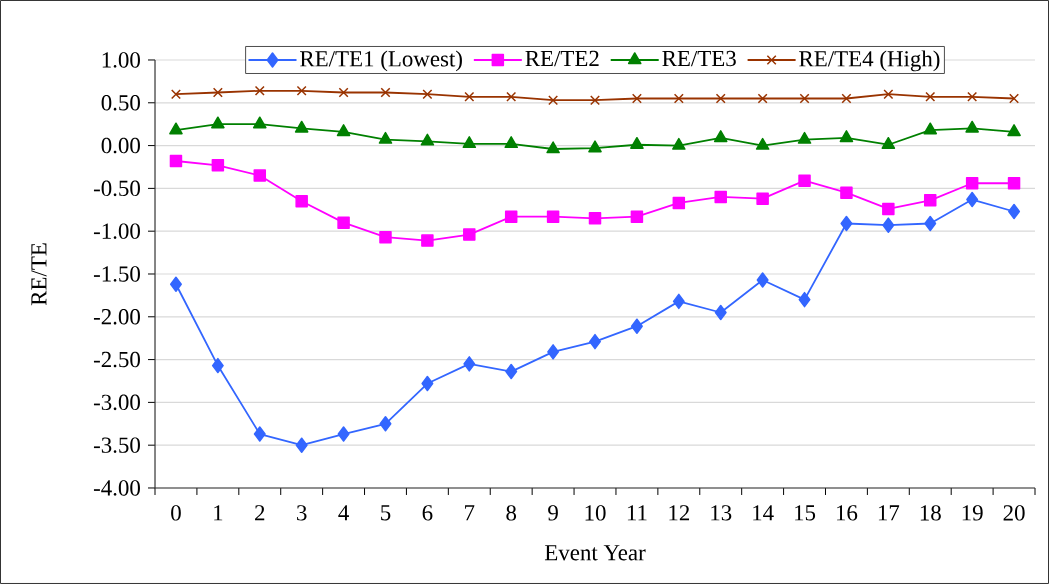 The width and height of the screenshot is (1049, 584). I want to click on x-tick-label: 8, so click(511, 513).